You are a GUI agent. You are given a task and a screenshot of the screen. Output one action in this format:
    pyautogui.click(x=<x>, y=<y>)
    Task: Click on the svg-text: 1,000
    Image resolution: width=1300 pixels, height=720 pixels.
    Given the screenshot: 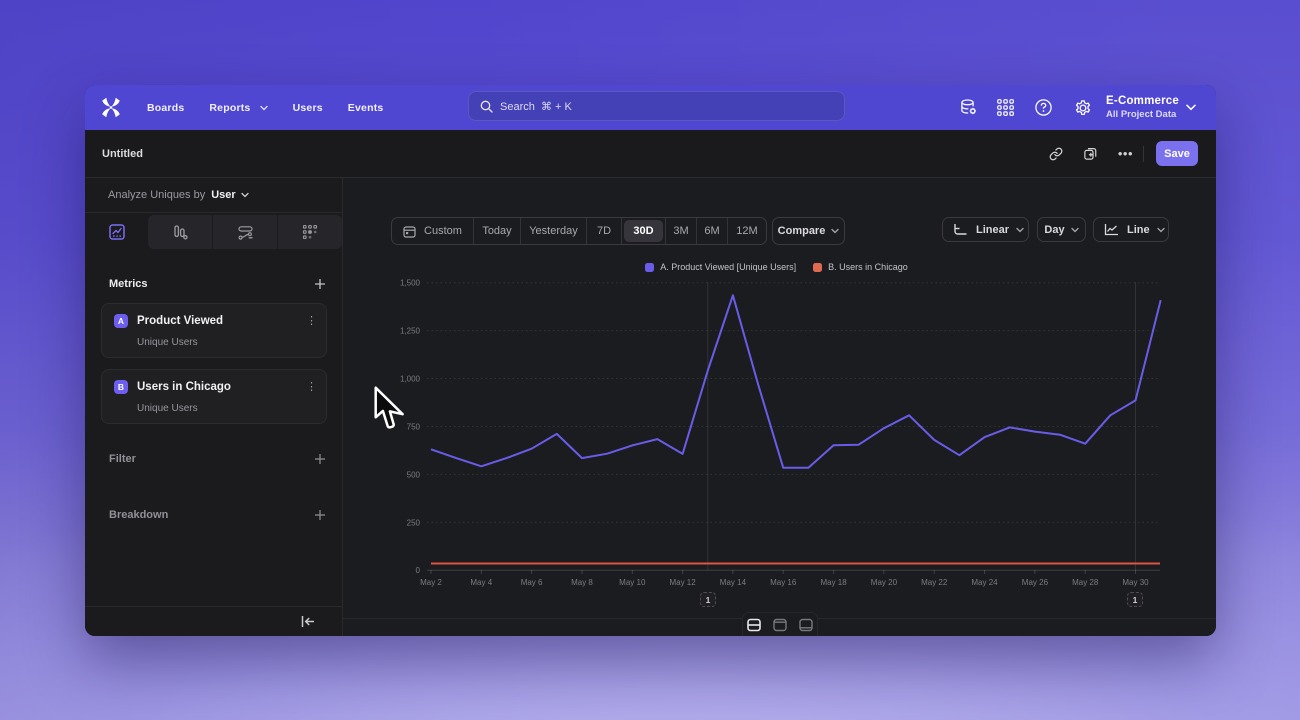 What is the action you would take?
    pyautogui.click(x=410, y=379)
    